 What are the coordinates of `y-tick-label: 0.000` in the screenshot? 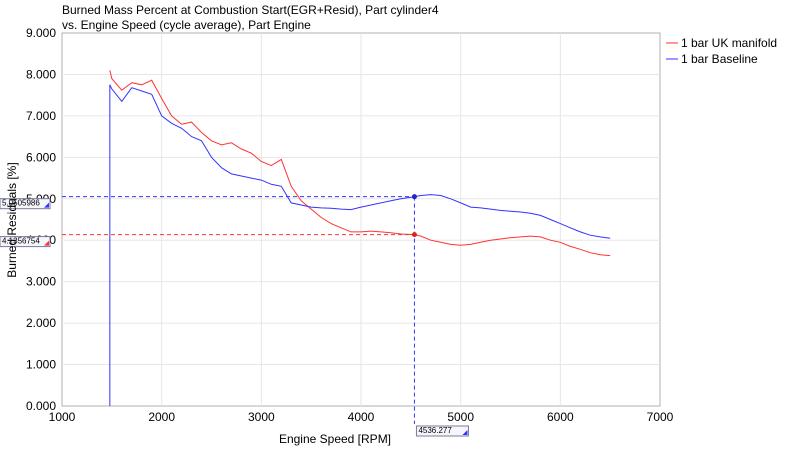 It's located at (41, 406).